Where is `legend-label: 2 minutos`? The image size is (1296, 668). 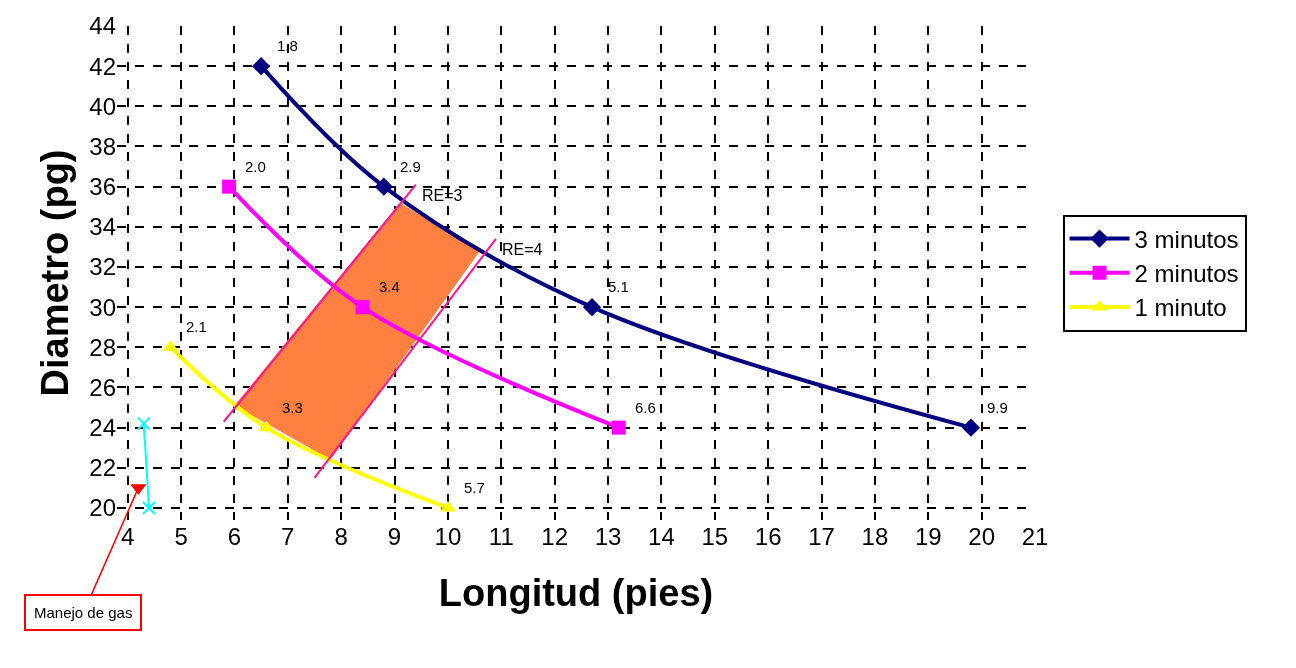 legend-label: 2 minutos is located at coordinates (1186, 274).